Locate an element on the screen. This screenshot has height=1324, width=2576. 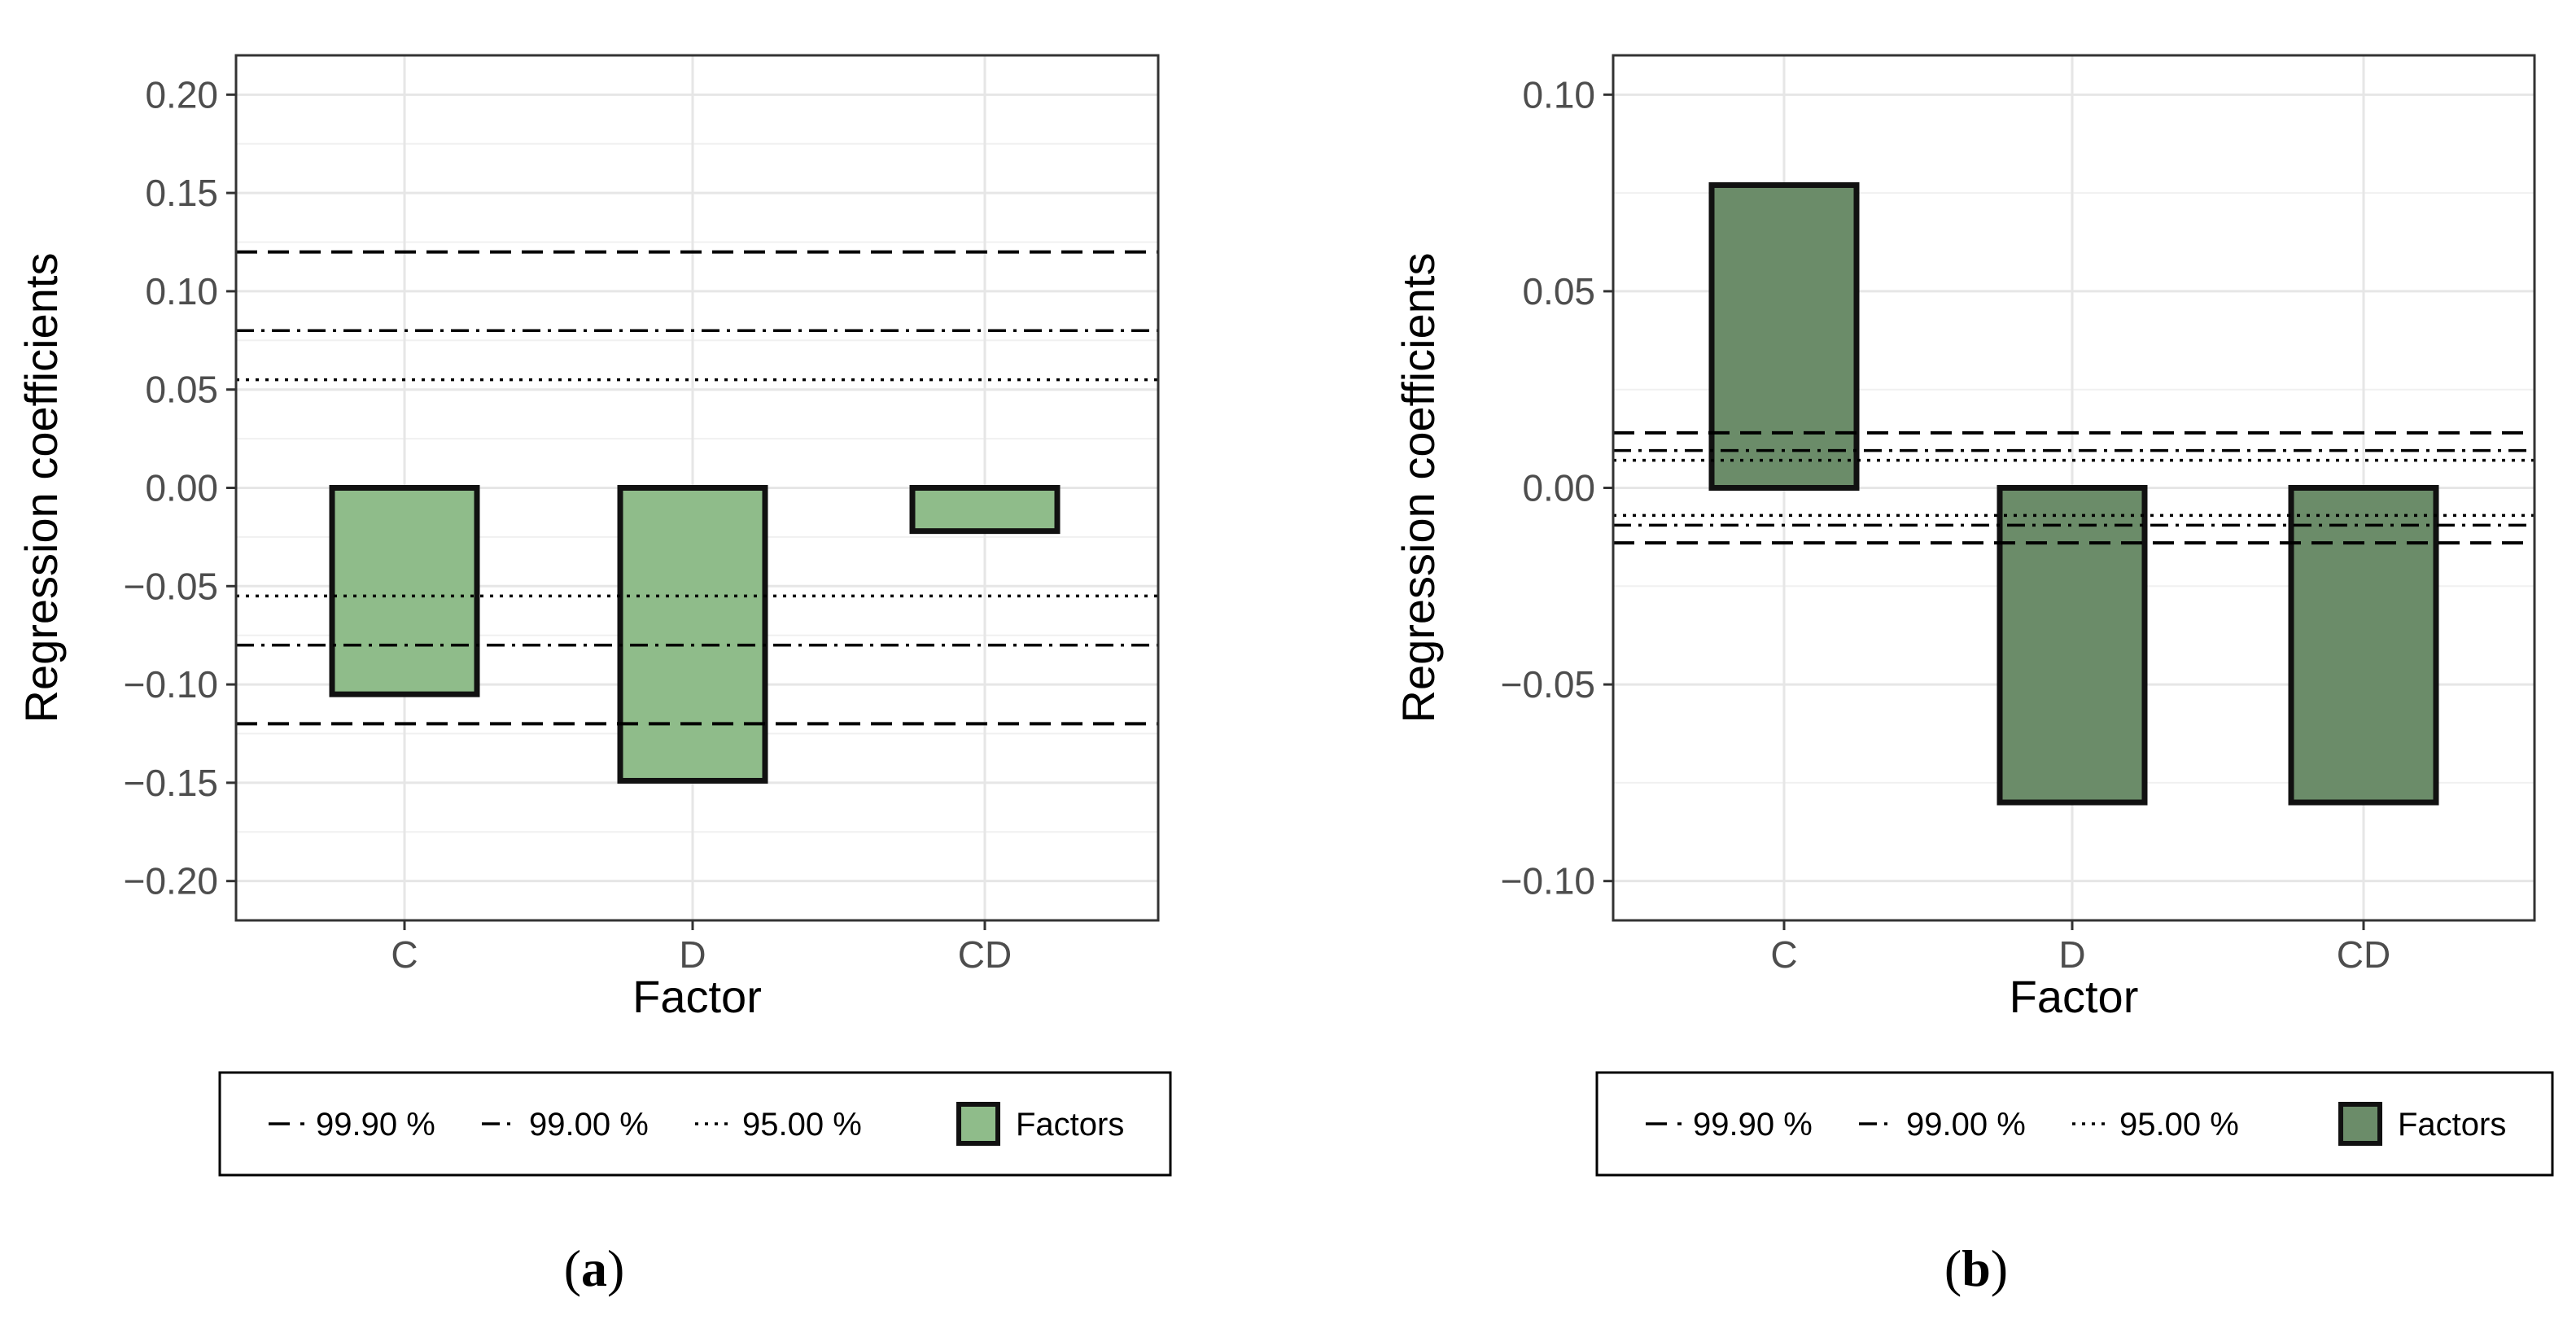
y-tick-label: −0.15 is located at coordinates (171, 783).